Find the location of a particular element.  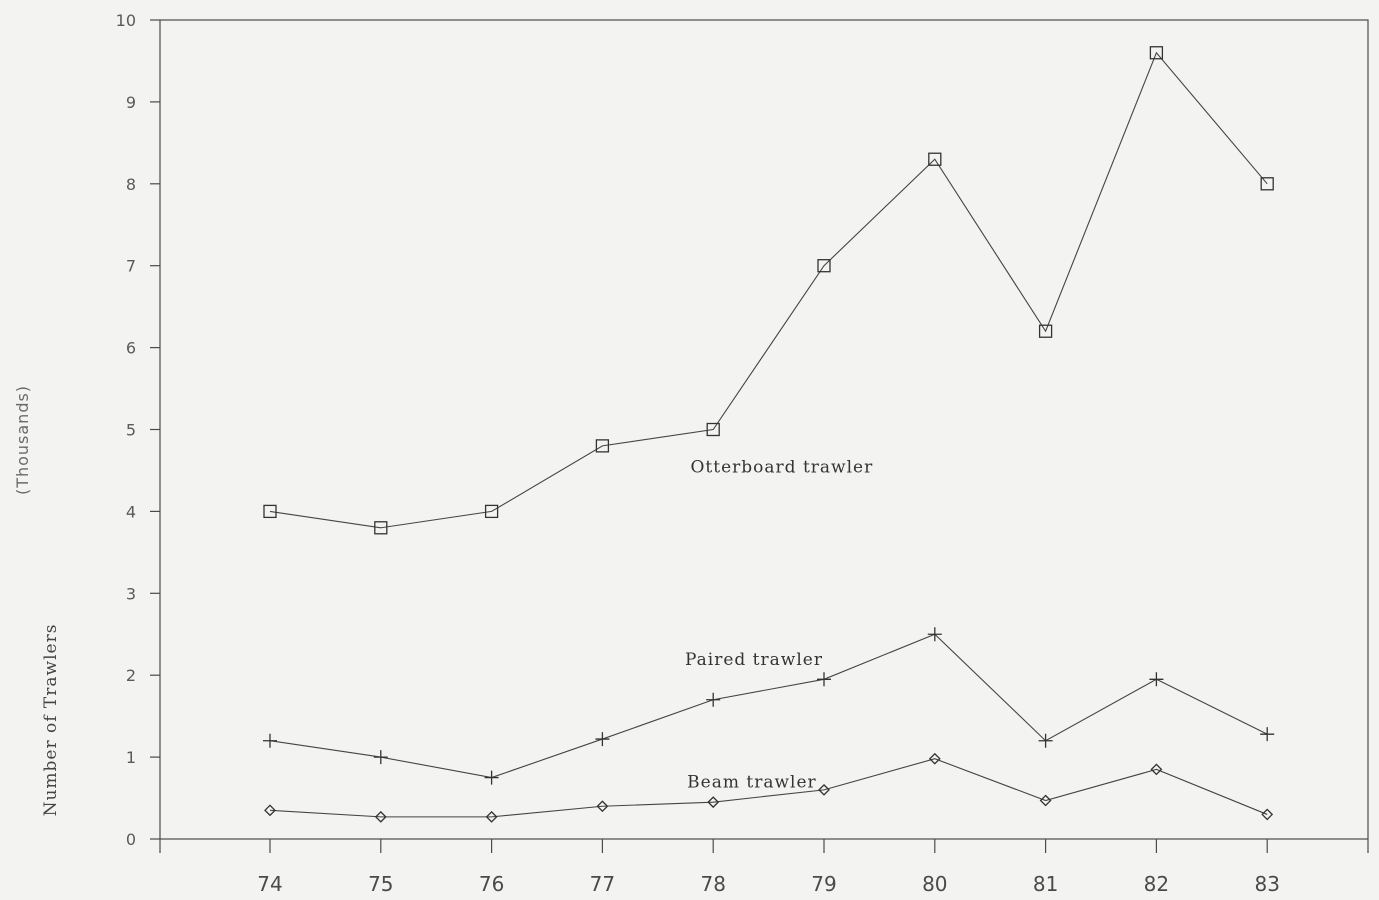

y-tick-label: 2 is located at coordinates (131, 675).